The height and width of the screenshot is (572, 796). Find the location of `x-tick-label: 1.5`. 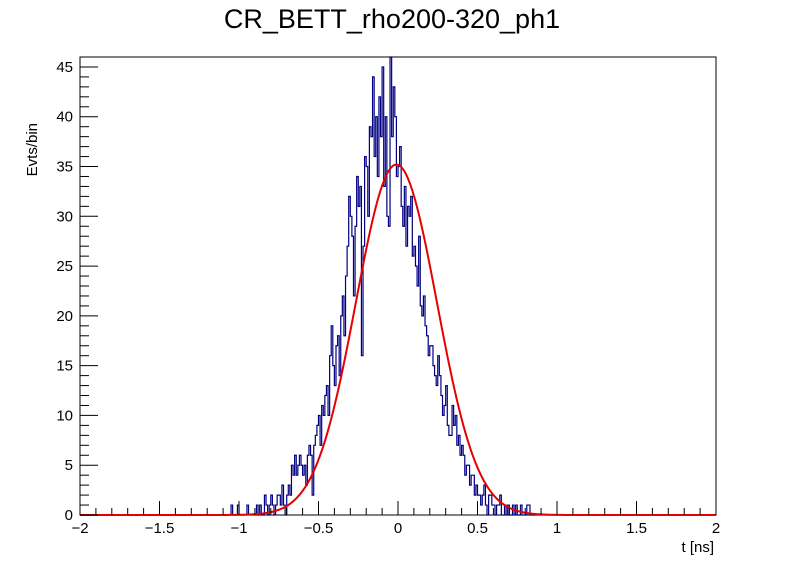

x-tick-label: 1.5 is located at coordinates (636, 528).